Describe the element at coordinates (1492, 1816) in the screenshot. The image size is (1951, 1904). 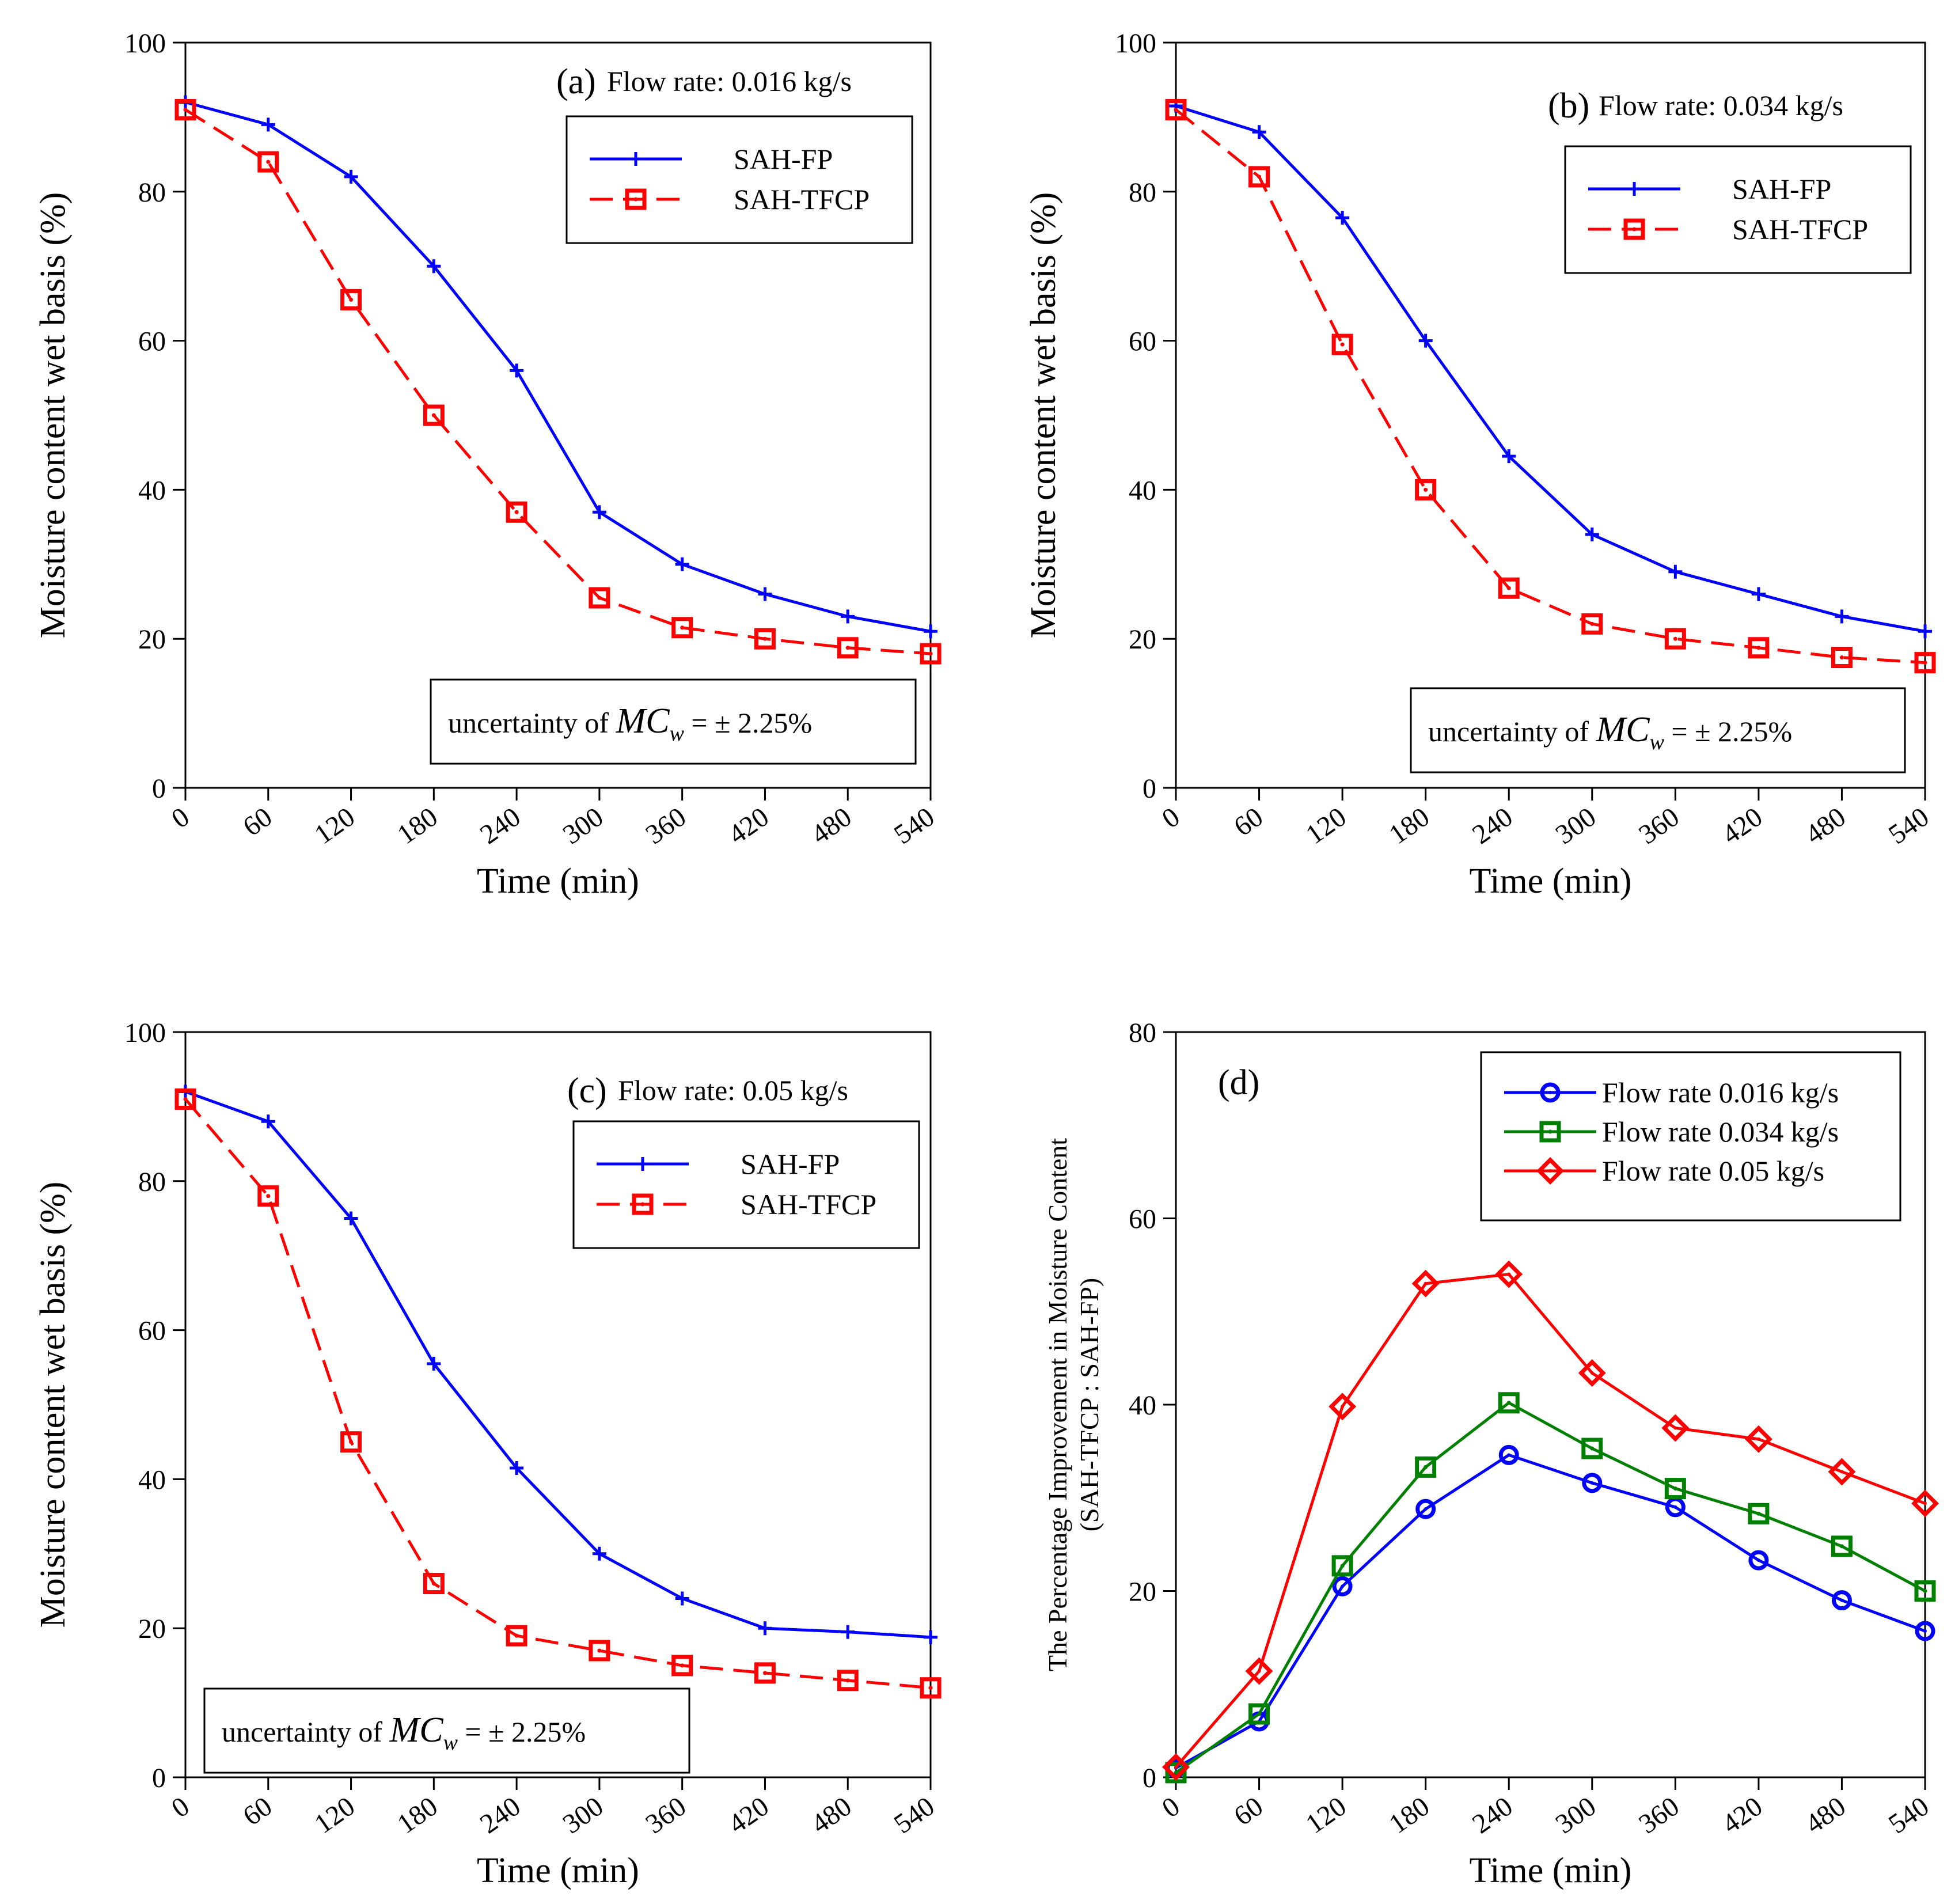
I see `panel-d-xtick-label: 240` at that location.